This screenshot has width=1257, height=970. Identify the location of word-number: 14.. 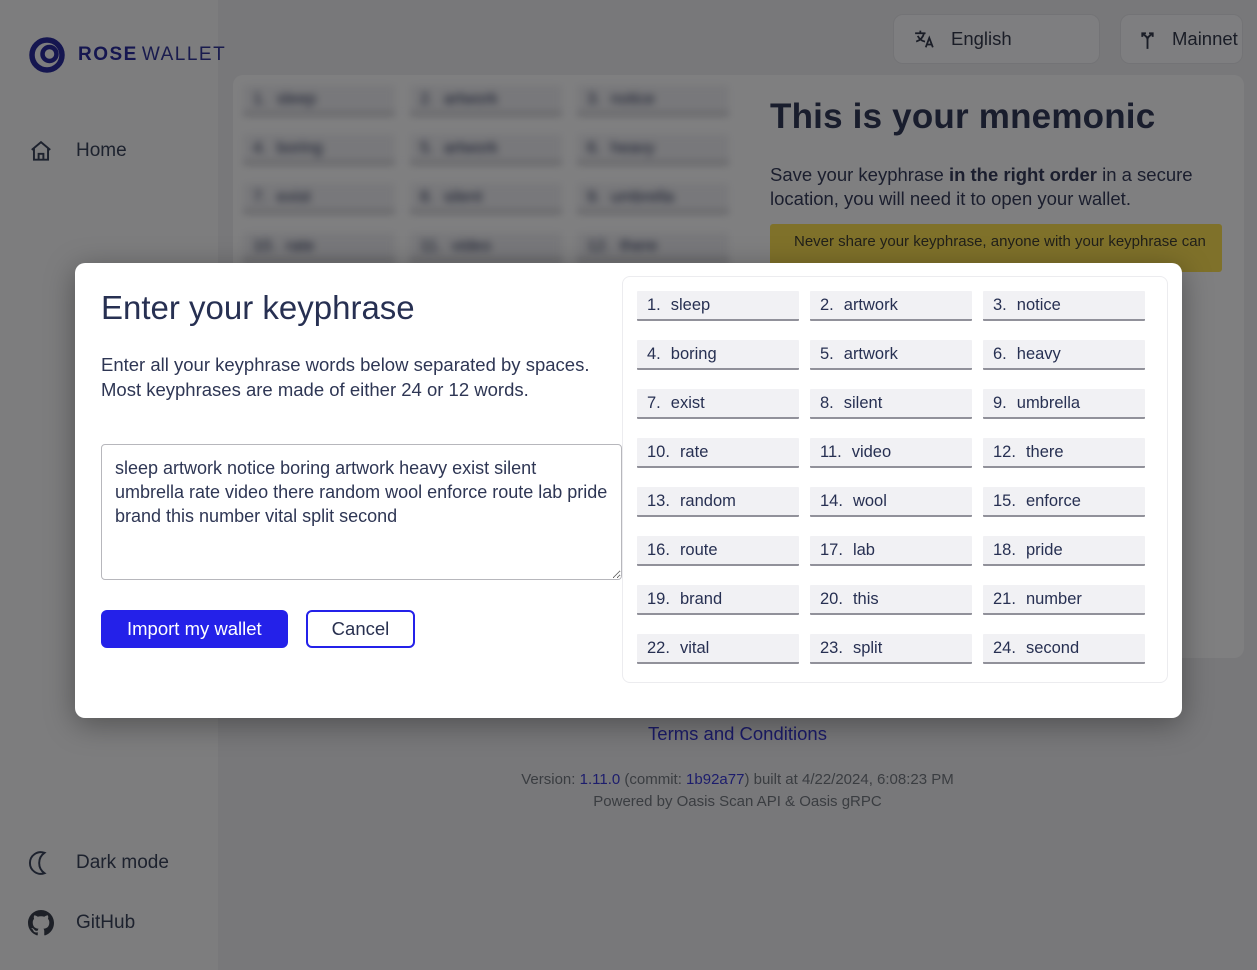
(831, 500).